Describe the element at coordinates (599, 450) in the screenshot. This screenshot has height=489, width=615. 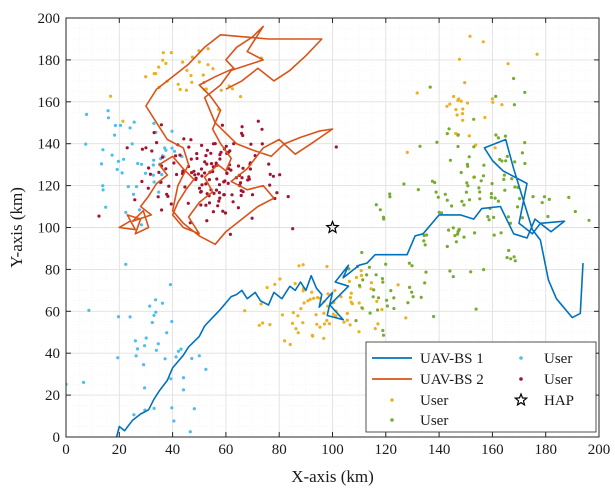
I see `x-tick-label: 200` at that location.